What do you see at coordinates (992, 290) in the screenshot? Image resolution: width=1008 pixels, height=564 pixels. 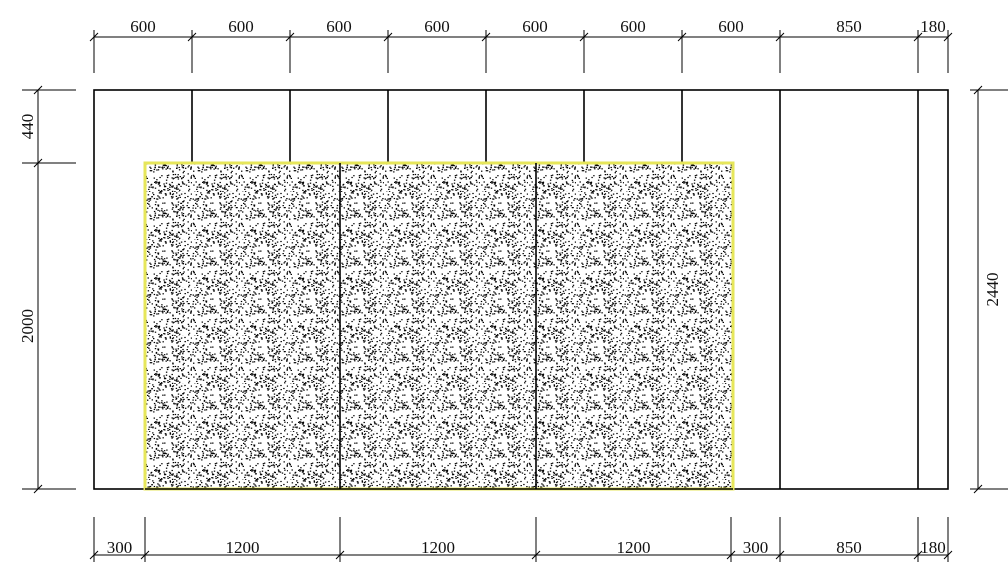 I see `dim-label: 2440` at bounding box center [992, 290].